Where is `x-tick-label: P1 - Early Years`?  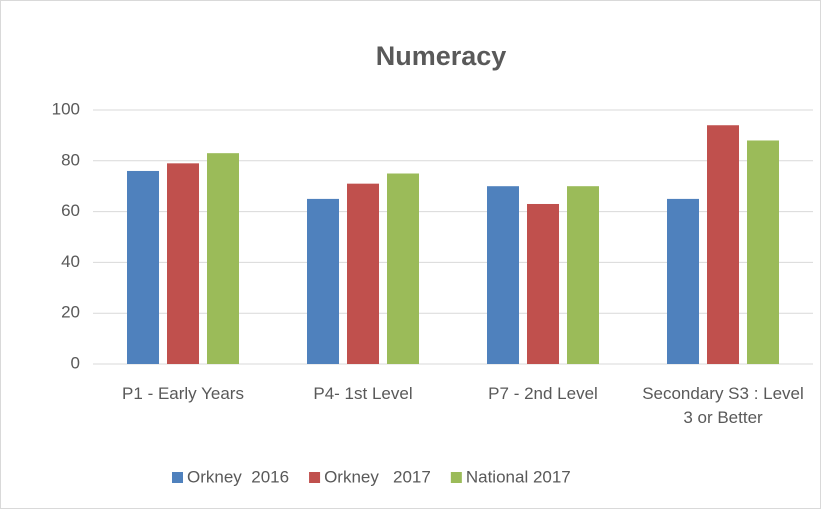
x-tick-label: P1 - Early Years is located at coordinates (183, 393).